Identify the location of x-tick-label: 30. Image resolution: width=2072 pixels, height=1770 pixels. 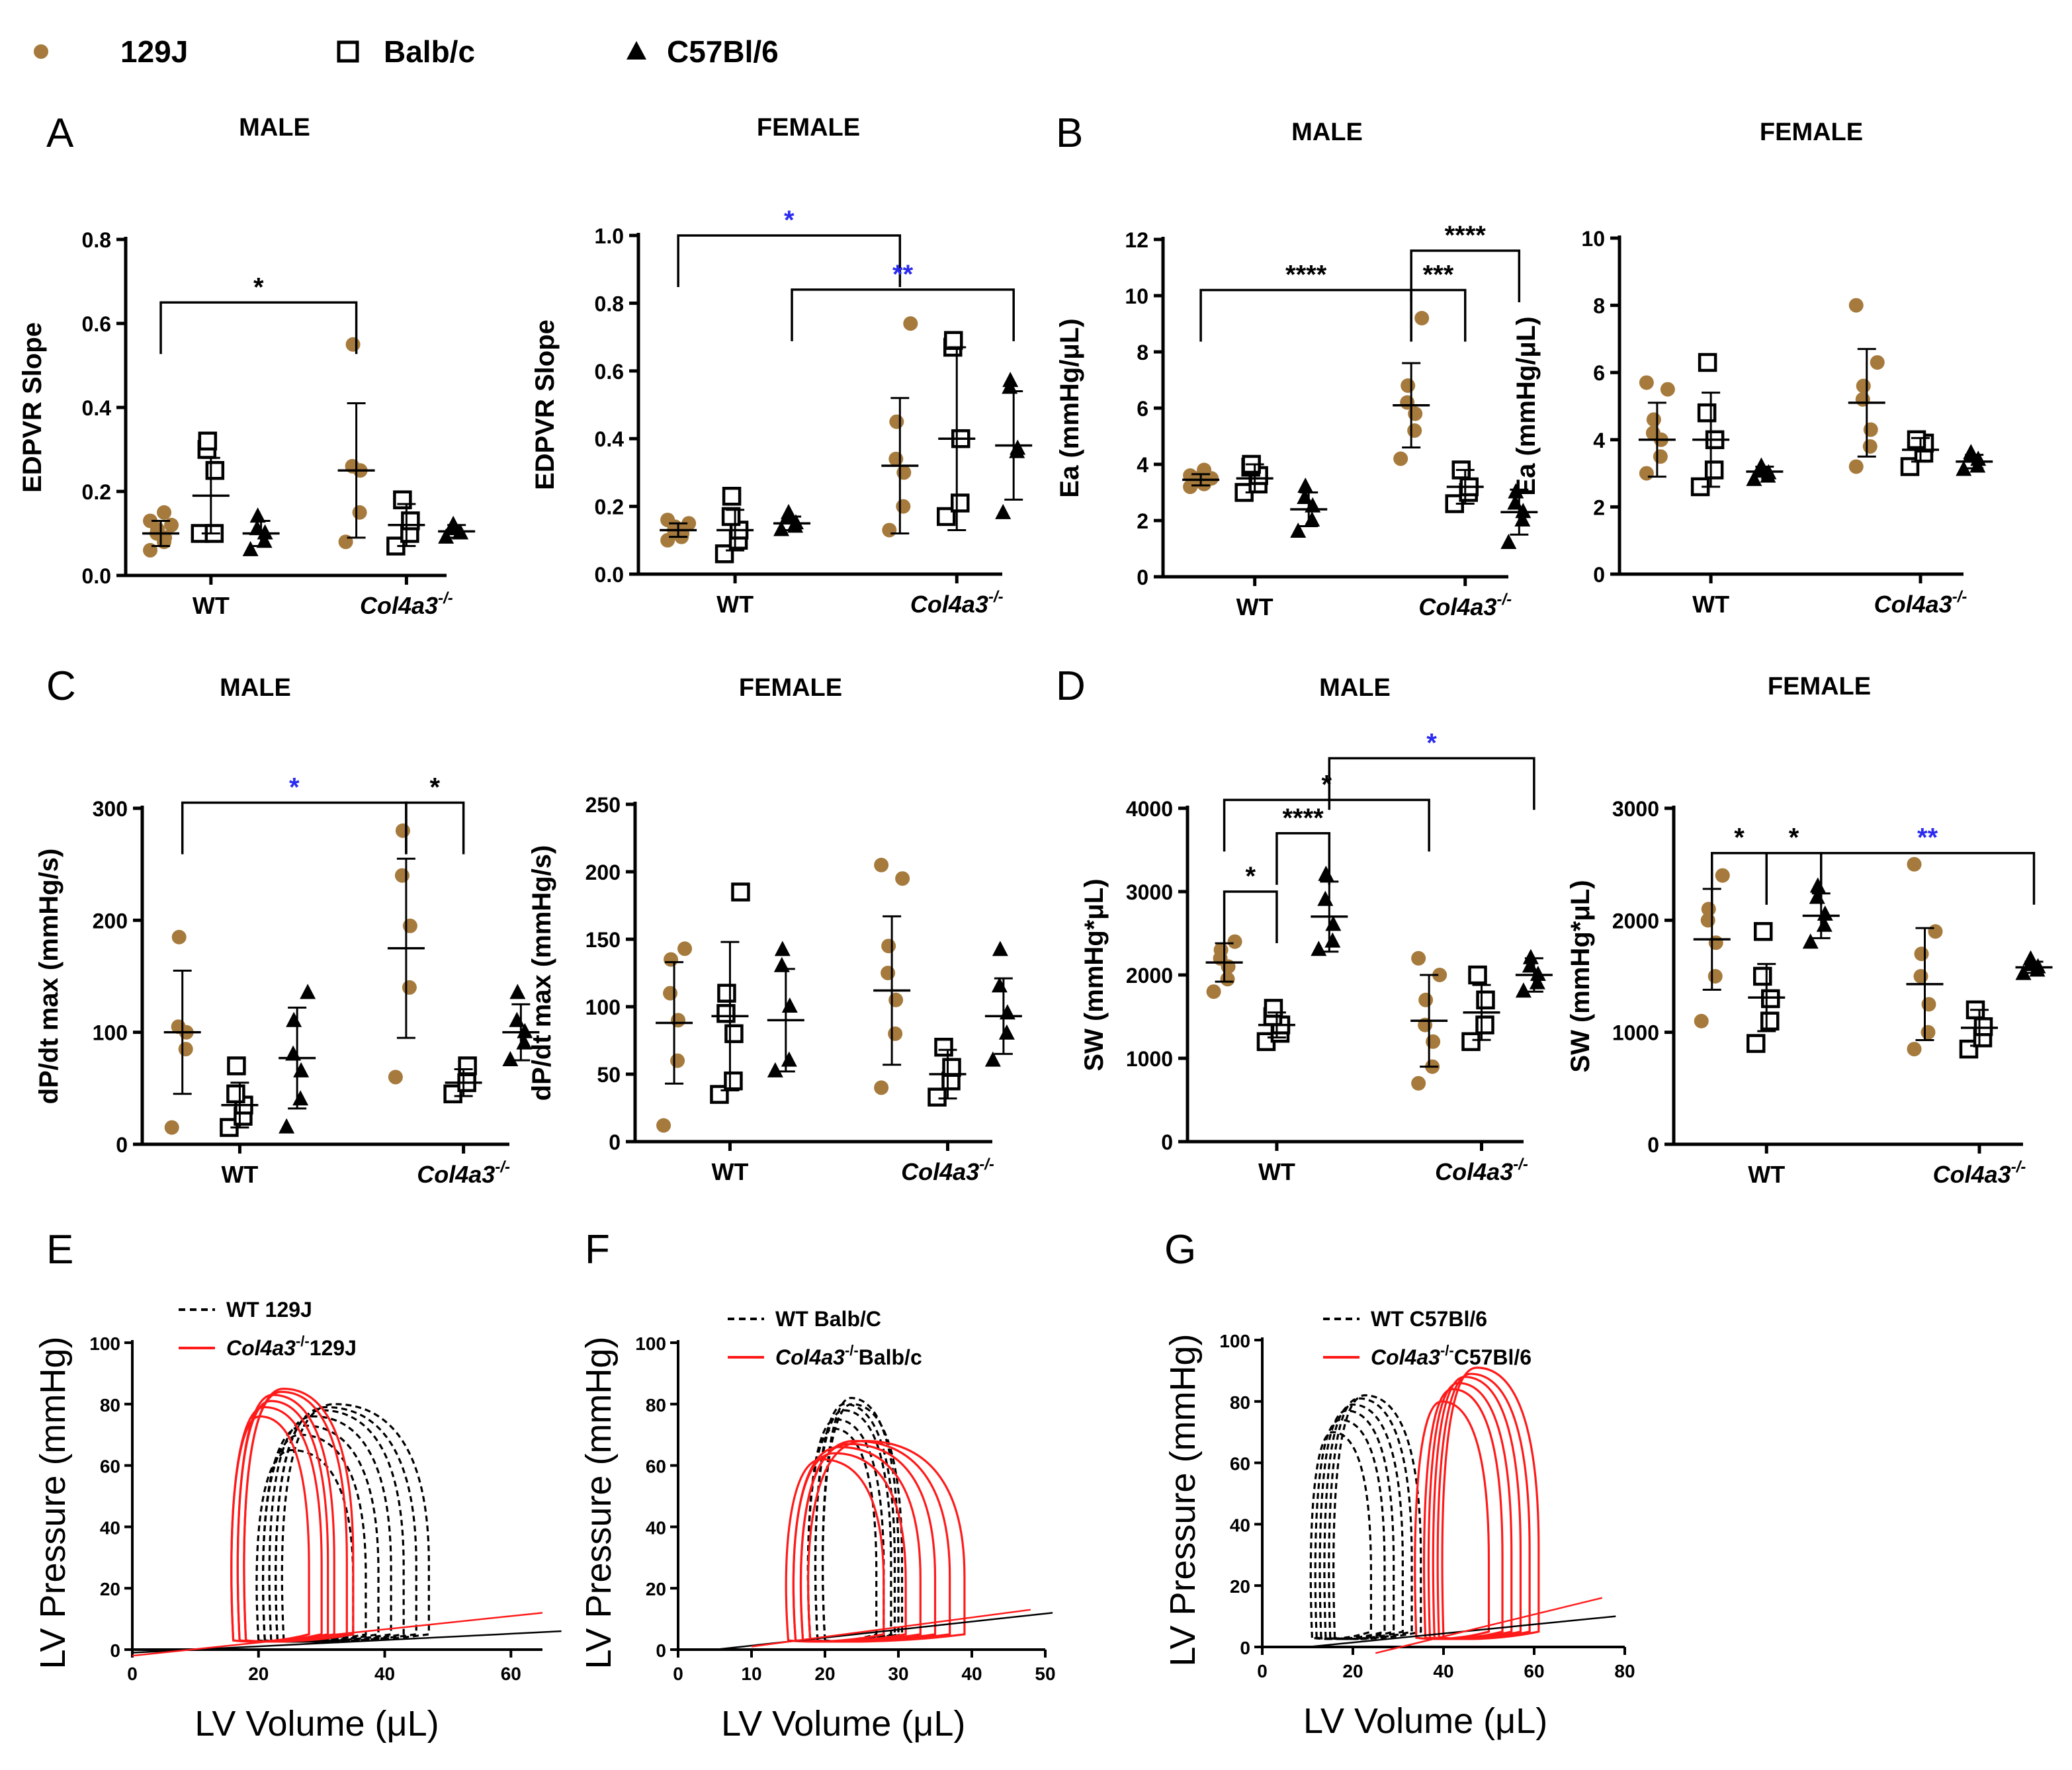
(898, 1674).